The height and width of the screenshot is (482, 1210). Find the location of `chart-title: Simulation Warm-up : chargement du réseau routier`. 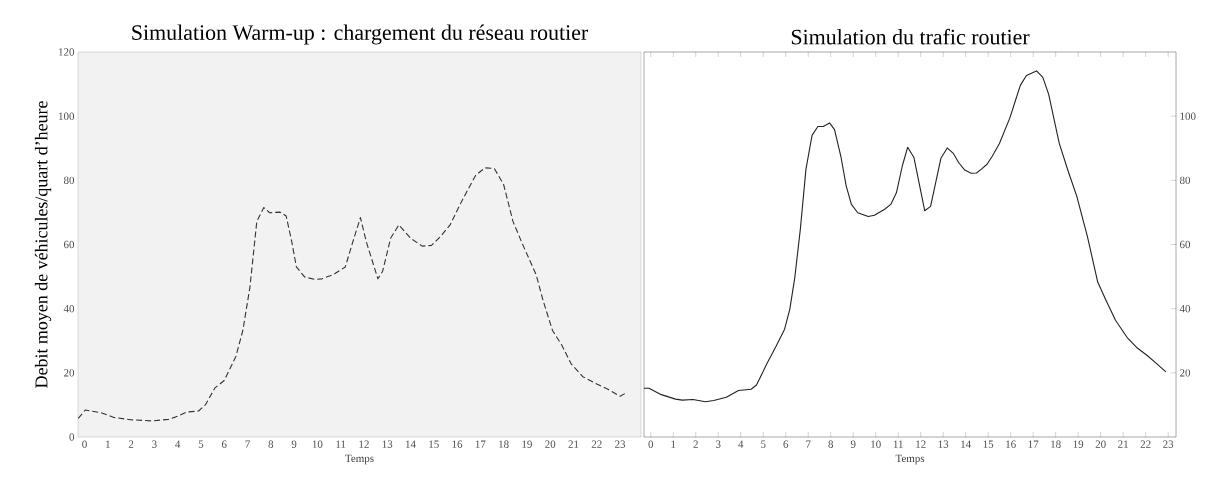

chart-title: Simulation Warm-up : chargement du réseau routier is located at coordinates (360, 34).